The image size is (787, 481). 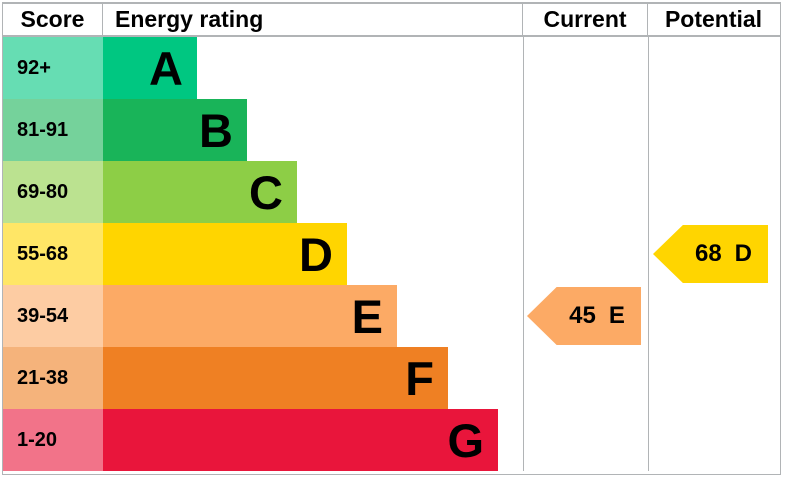 I want to click on band-letter-b: B, so click(x=216, y=130).